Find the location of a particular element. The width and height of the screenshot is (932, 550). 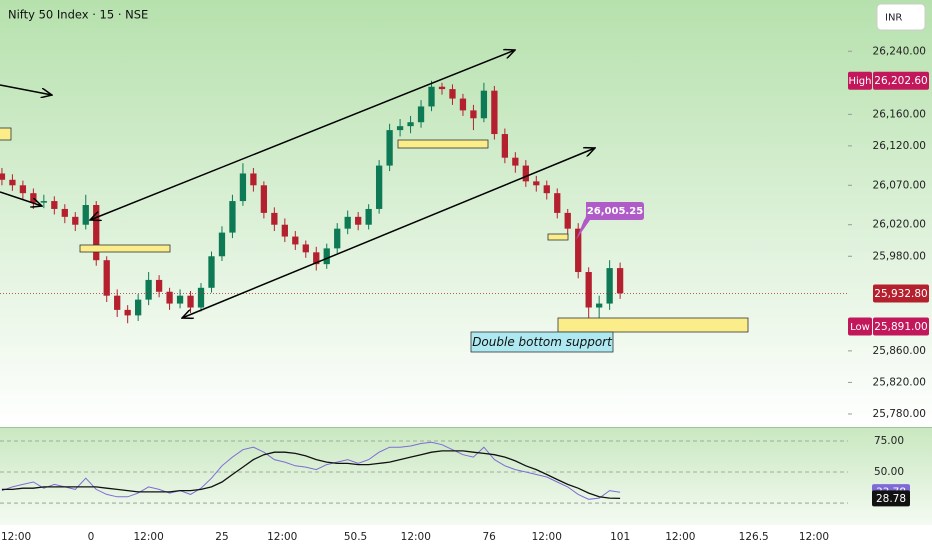

y-tick-label: 26,240.00 is located at coordinates (899, 51).